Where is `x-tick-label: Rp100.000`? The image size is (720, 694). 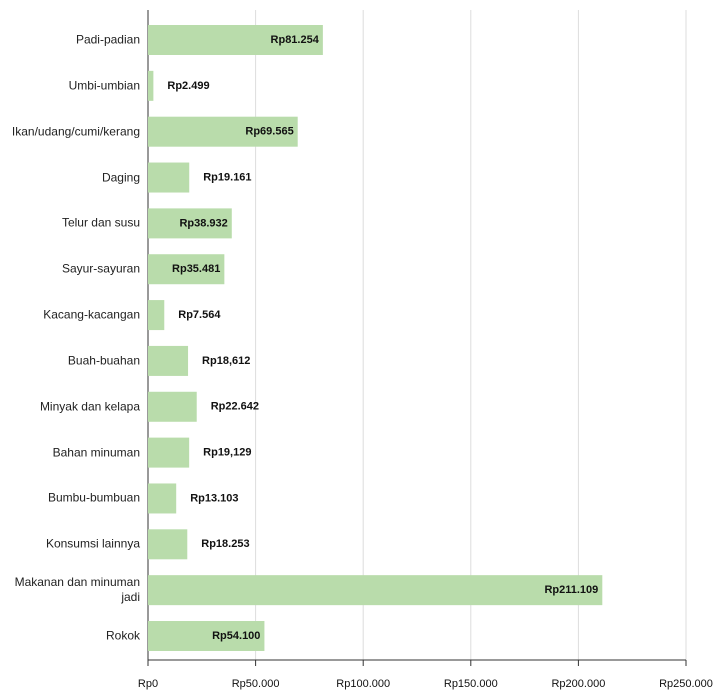
x-tick-label: Rp100.000 is located at coordinates (363, 684).